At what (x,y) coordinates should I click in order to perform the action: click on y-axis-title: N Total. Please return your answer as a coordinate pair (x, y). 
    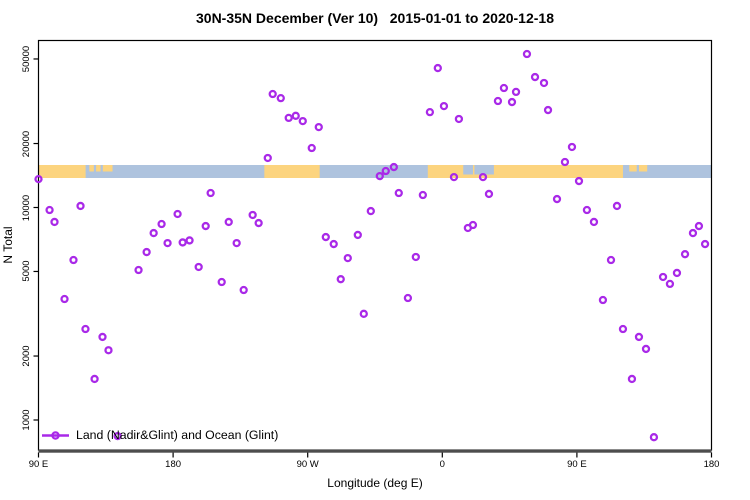
    Looking at the image, I should click on (8, 245).